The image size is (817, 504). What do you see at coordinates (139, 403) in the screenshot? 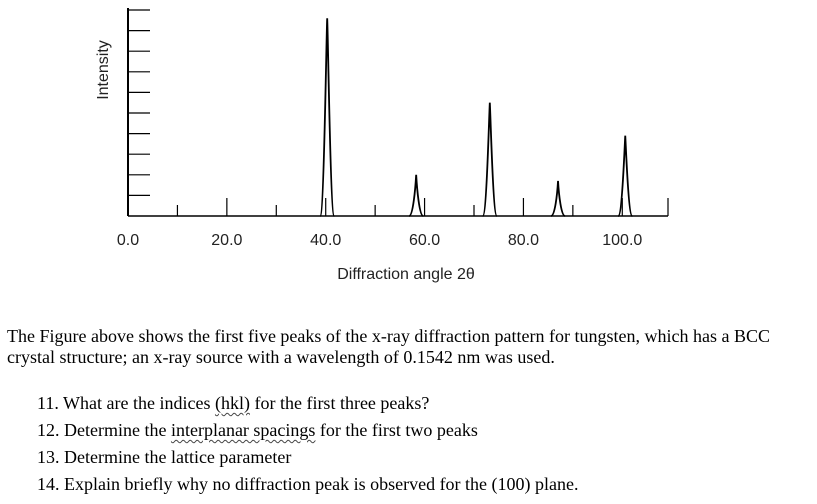
I see `question-text-pre: What are the indices` at bounding box center [139, 403].